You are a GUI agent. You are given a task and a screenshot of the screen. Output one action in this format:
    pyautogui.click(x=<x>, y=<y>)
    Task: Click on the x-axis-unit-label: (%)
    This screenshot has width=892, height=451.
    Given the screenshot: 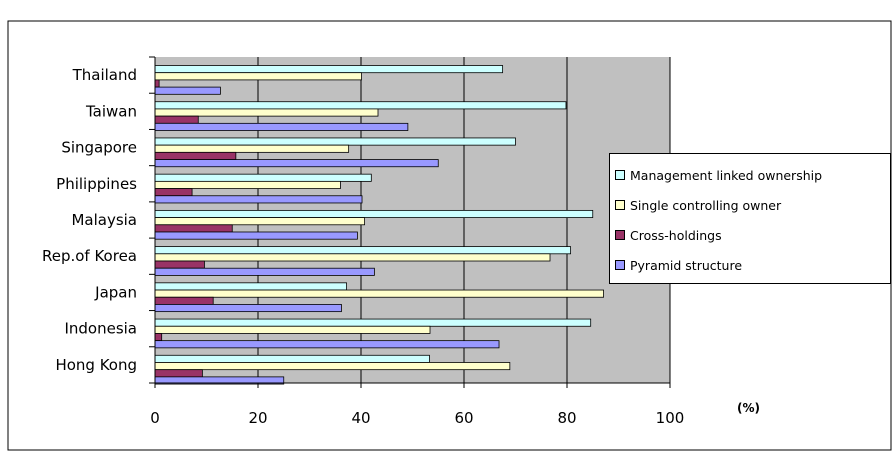 What is the action you would take?
    pyautogui.click(x=748, y=408)
    